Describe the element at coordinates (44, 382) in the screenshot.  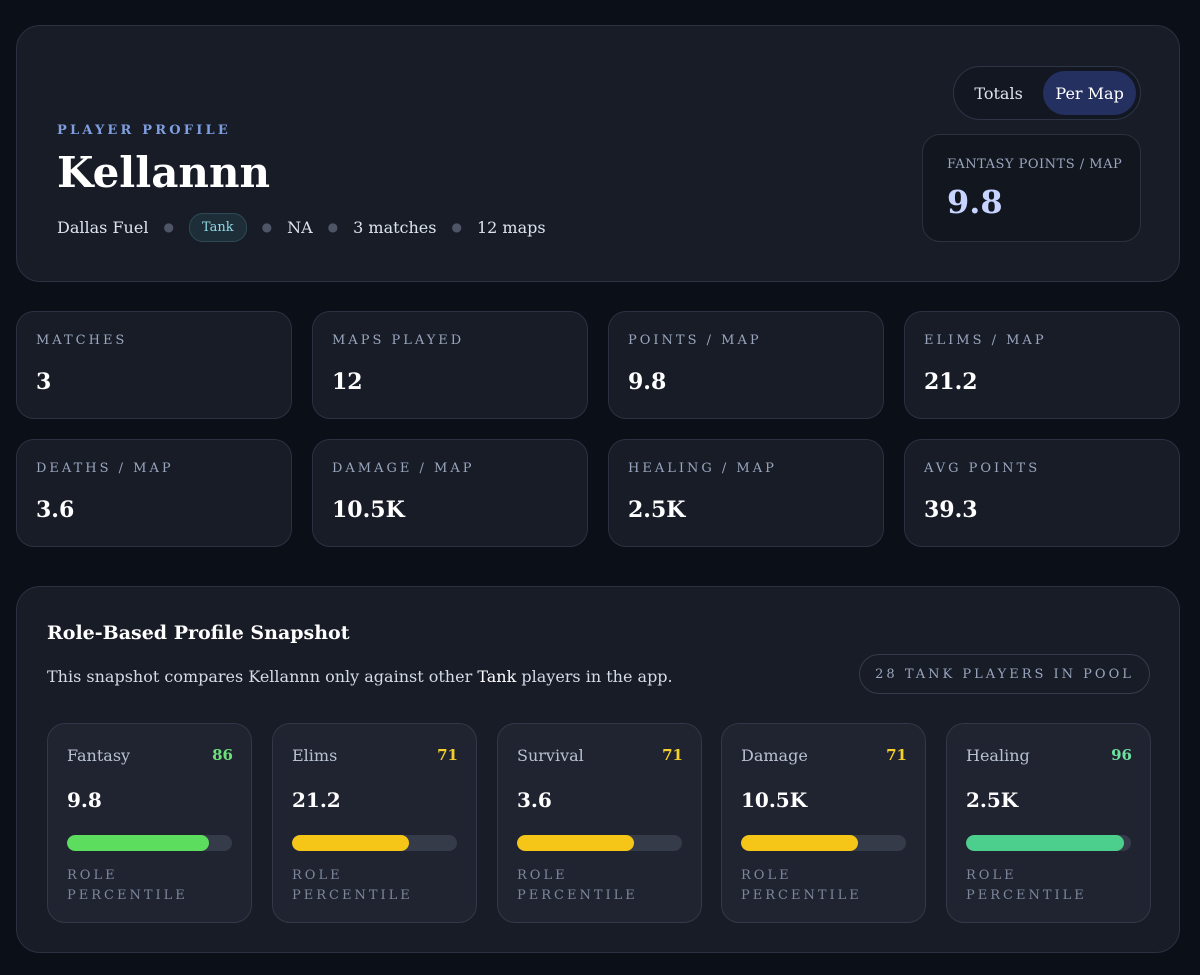
I see `stat-value: 3` at that location.